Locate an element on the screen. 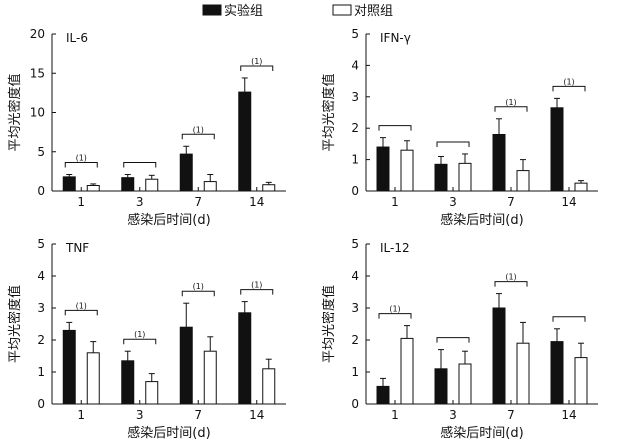 This screenshot has width=627, height=440. y-tick-label: 15 is located at coordinates (37, 73).